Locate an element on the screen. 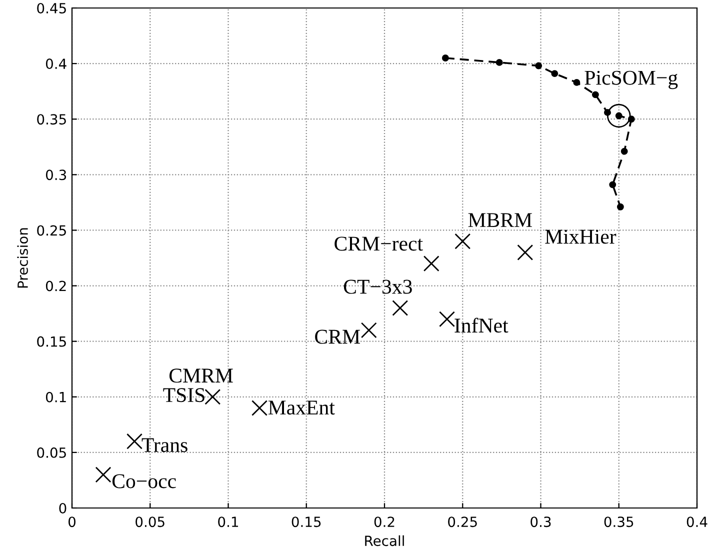 Image resolution: width=710 pixels, height=558 pixels. annotation: MBRM is located at coordinates (500, 220).